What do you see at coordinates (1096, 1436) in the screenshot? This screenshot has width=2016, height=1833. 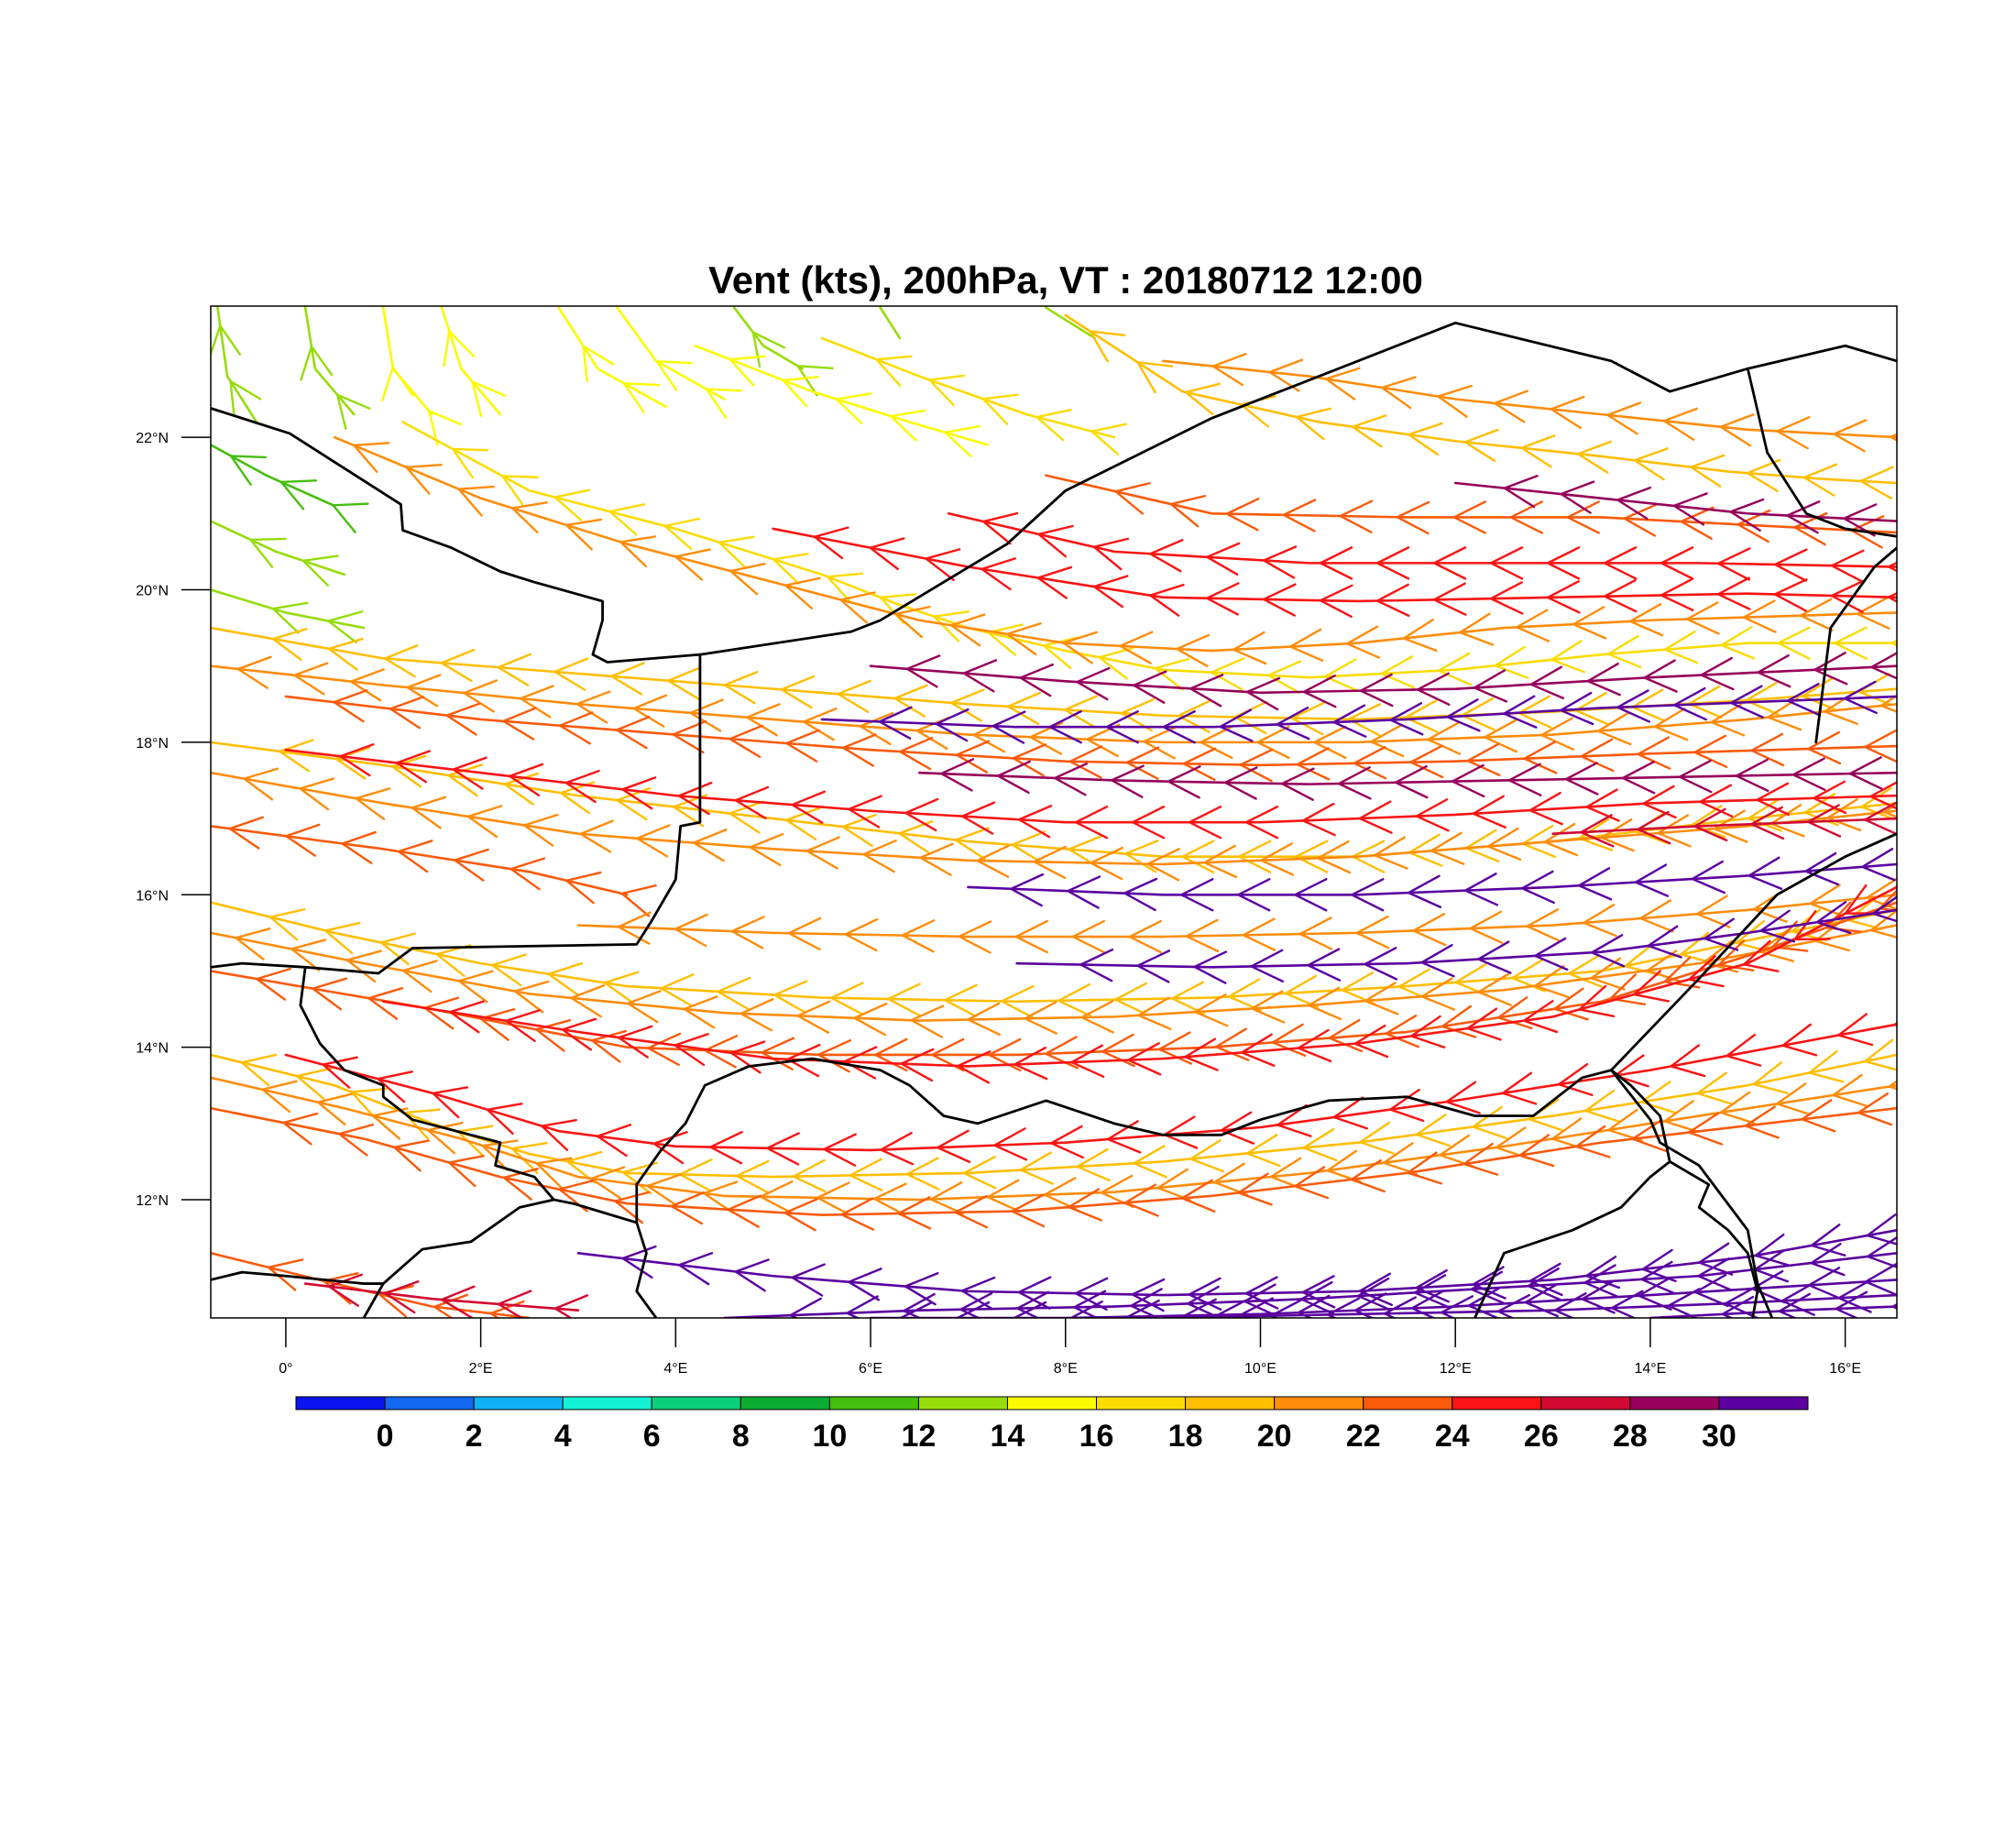 I see `colorbar-label: 16` at bounding box center [1096, 1436].